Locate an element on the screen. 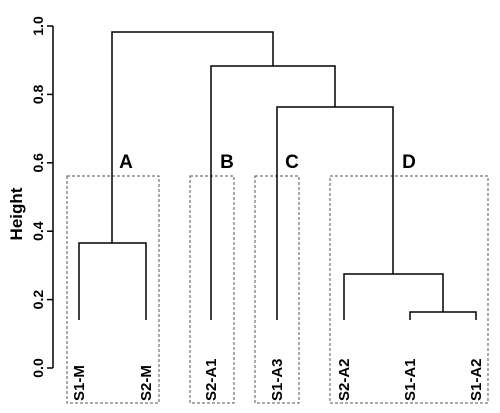 The width and height of the screenshot is (500, 413). y-tick-label: 1.0 is located at coordinates (38, 26).